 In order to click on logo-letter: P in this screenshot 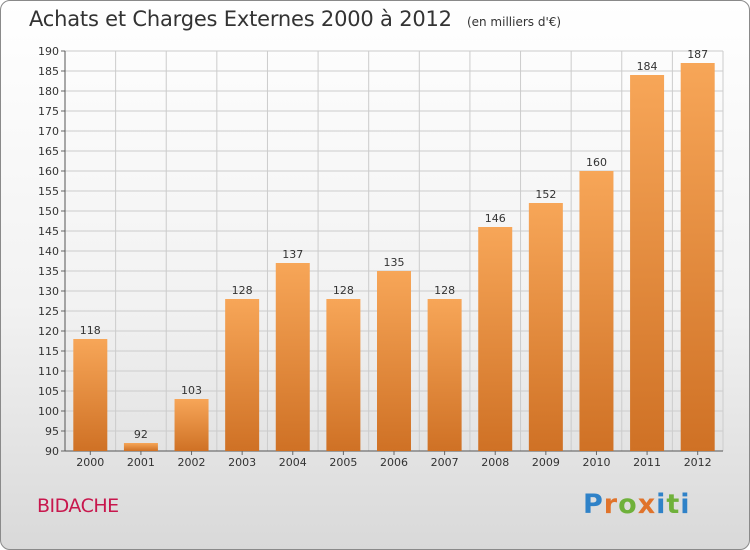, I will do `click(593, 504)`.